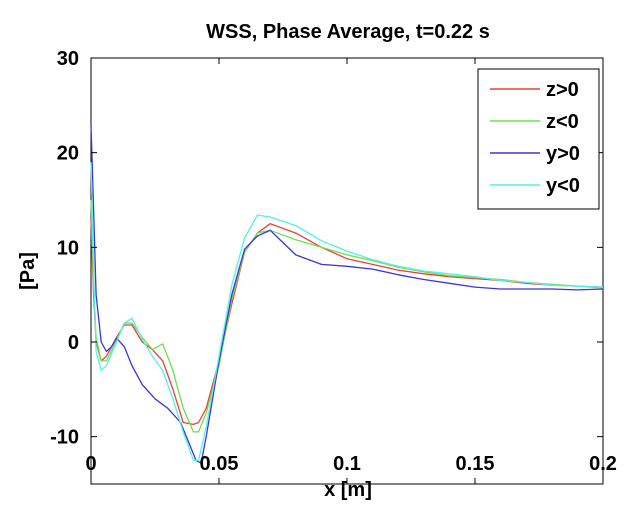 This screenshot has width=624, height=508. I want to click on legend-label: y<0, so click(563, 186).